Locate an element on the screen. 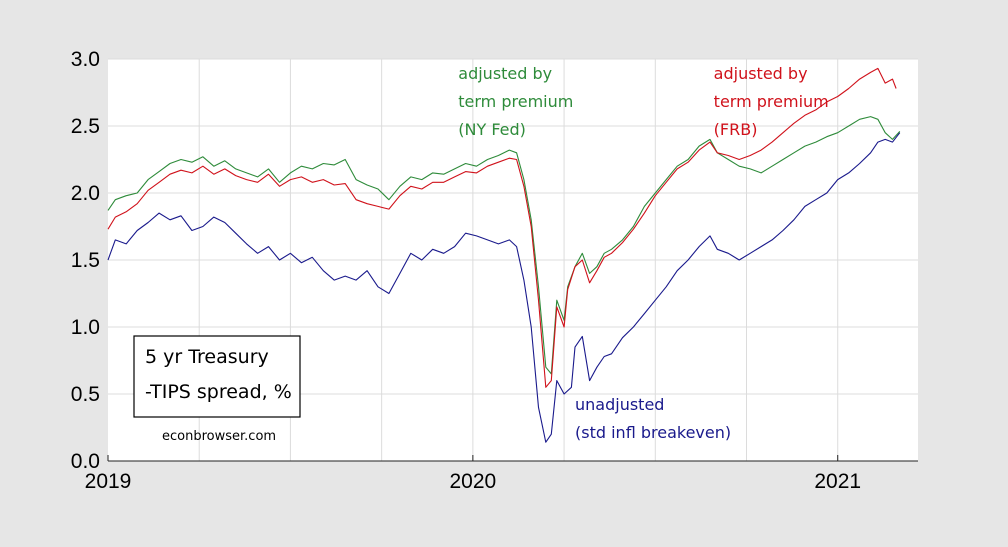  source-text: econbrowser.com is located at coordinates (219, 436).